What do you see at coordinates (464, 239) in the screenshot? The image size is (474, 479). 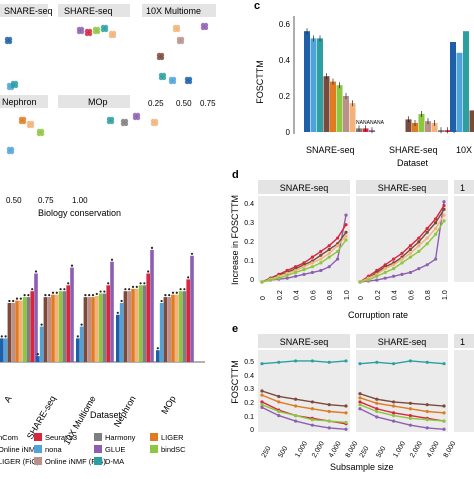 I see `d-plot-bg-third` at bounding box center [464, 239].